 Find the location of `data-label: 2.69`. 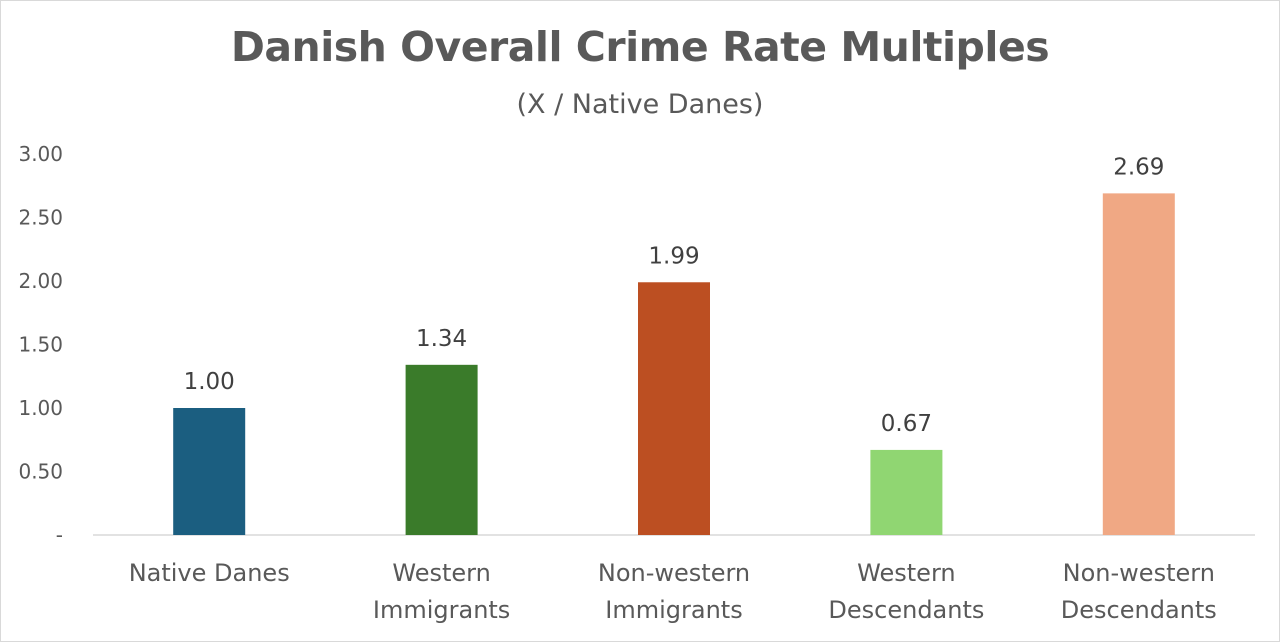

data-label: 2.69 is located at coordinates (1138, 167).